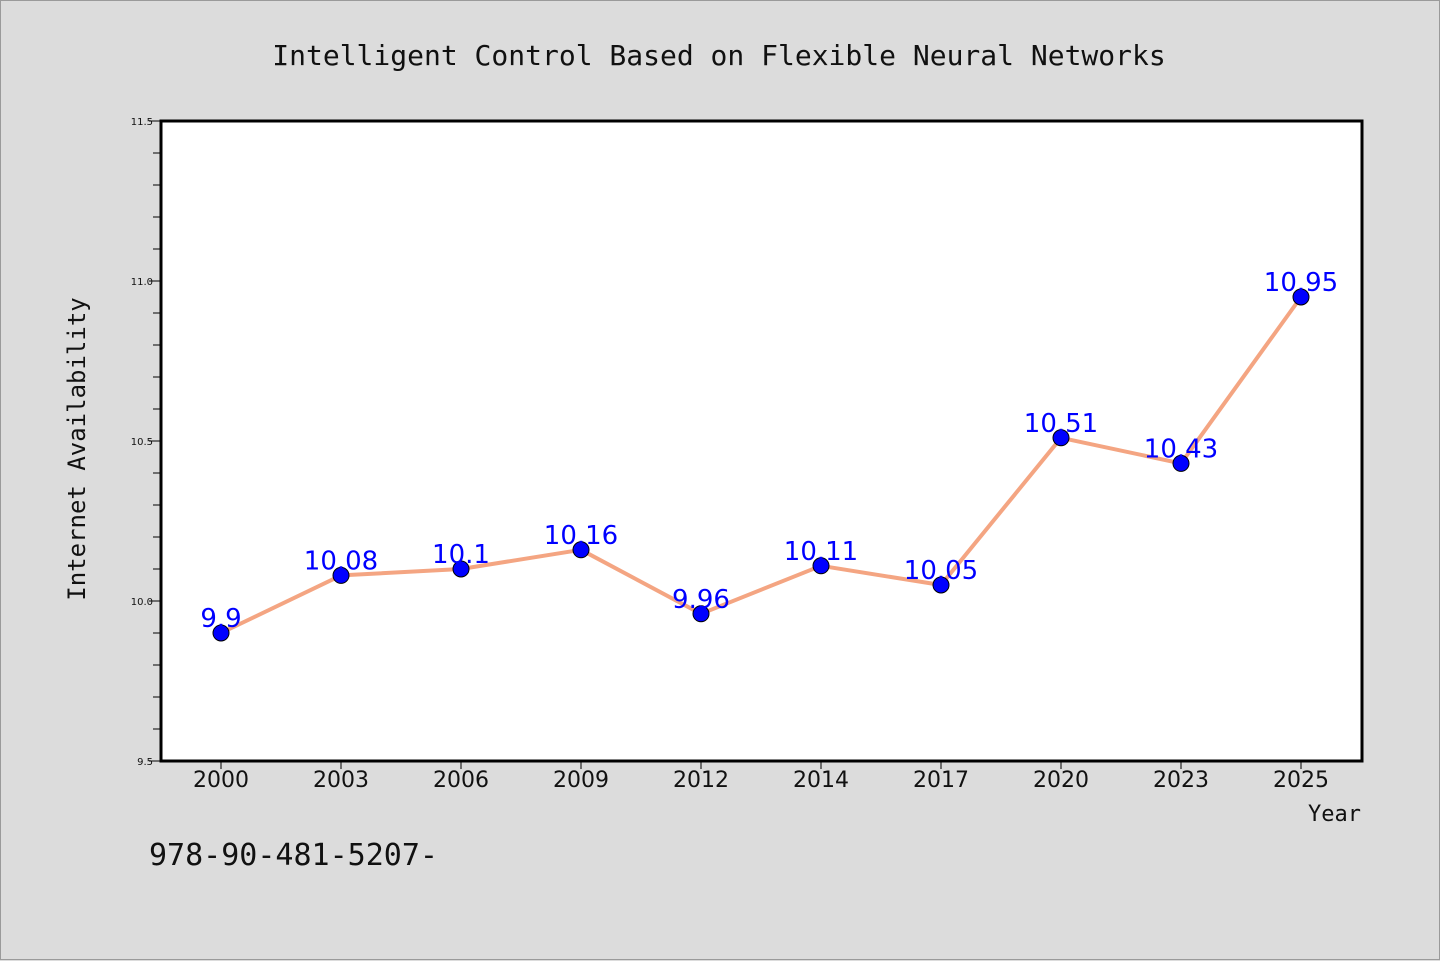  What do you see at coordinates (1301, 780) in the screenshot?
I see `x-tick-label: 2025` at bounding box center [1301, 780].